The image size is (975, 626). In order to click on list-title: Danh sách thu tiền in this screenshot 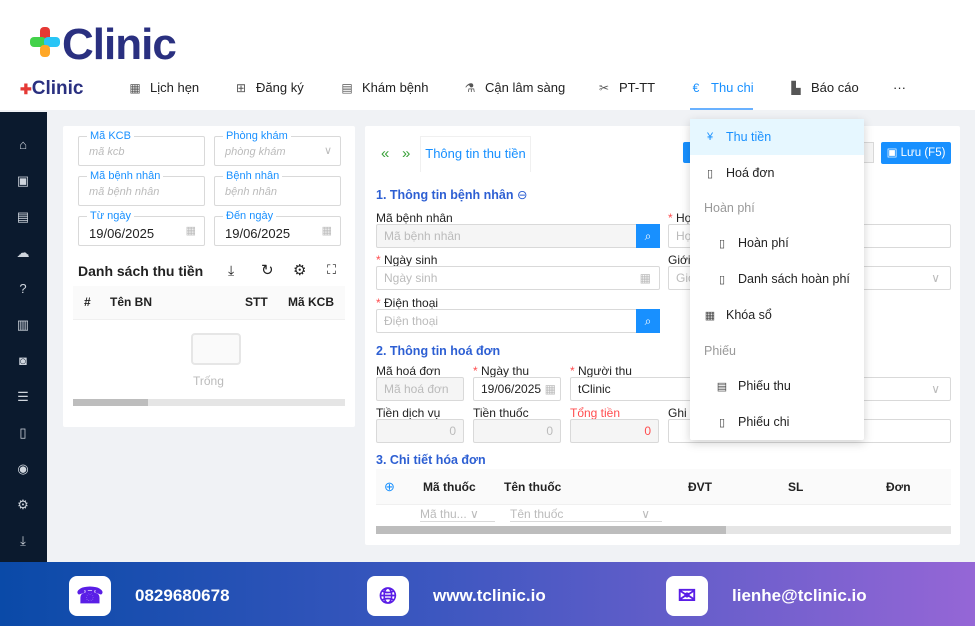, I will do `click(141, 271)`.